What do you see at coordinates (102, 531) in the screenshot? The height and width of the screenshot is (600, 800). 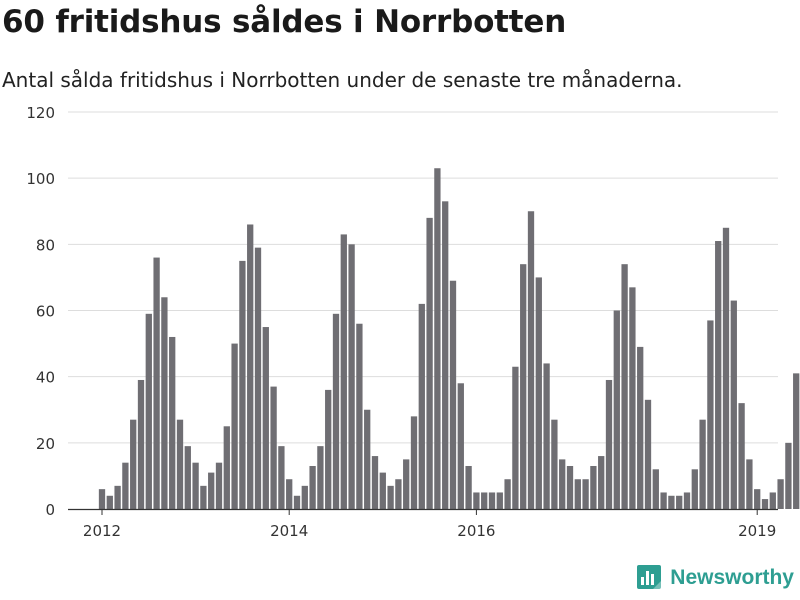 I see `x-tick-label: 2012` at bounding box center [102, 531].